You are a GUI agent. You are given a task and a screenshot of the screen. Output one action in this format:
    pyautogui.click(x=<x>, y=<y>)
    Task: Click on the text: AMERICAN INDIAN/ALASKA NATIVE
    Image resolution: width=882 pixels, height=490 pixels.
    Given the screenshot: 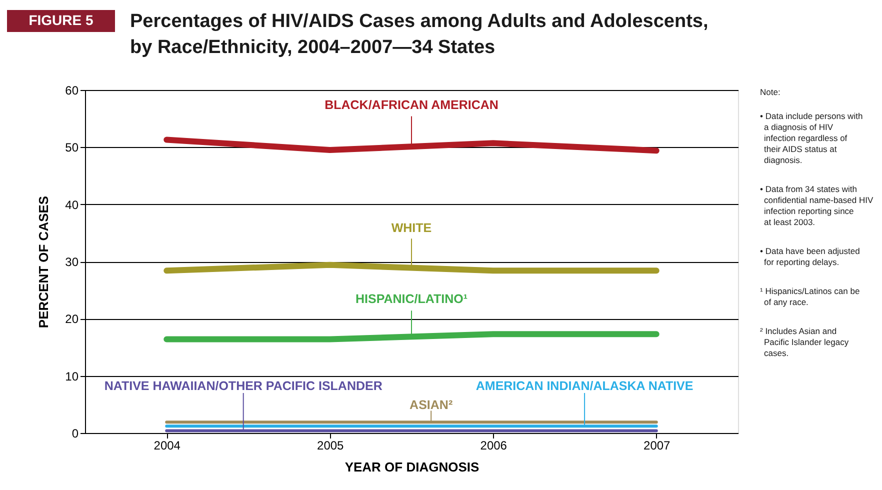 What is the action you would take?
    pyautogui.click(x=585, y=386)
    